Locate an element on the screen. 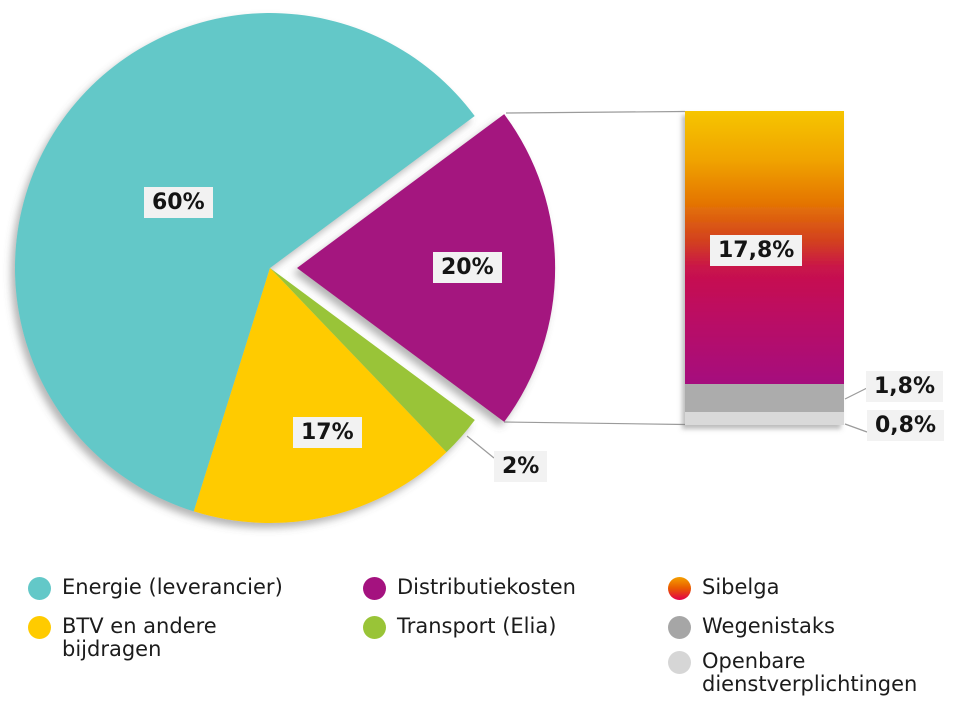  legend-label: BTV en andere bijdragen is located at coordinates (139, 637).